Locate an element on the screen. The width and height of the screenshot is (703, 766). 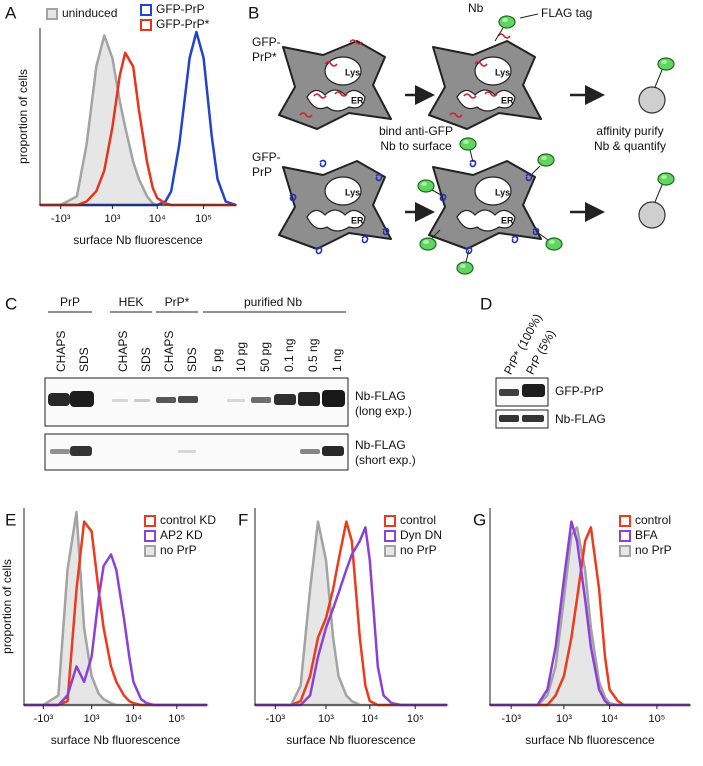
legend-label: uninduced is located at coordinates (89, 13).